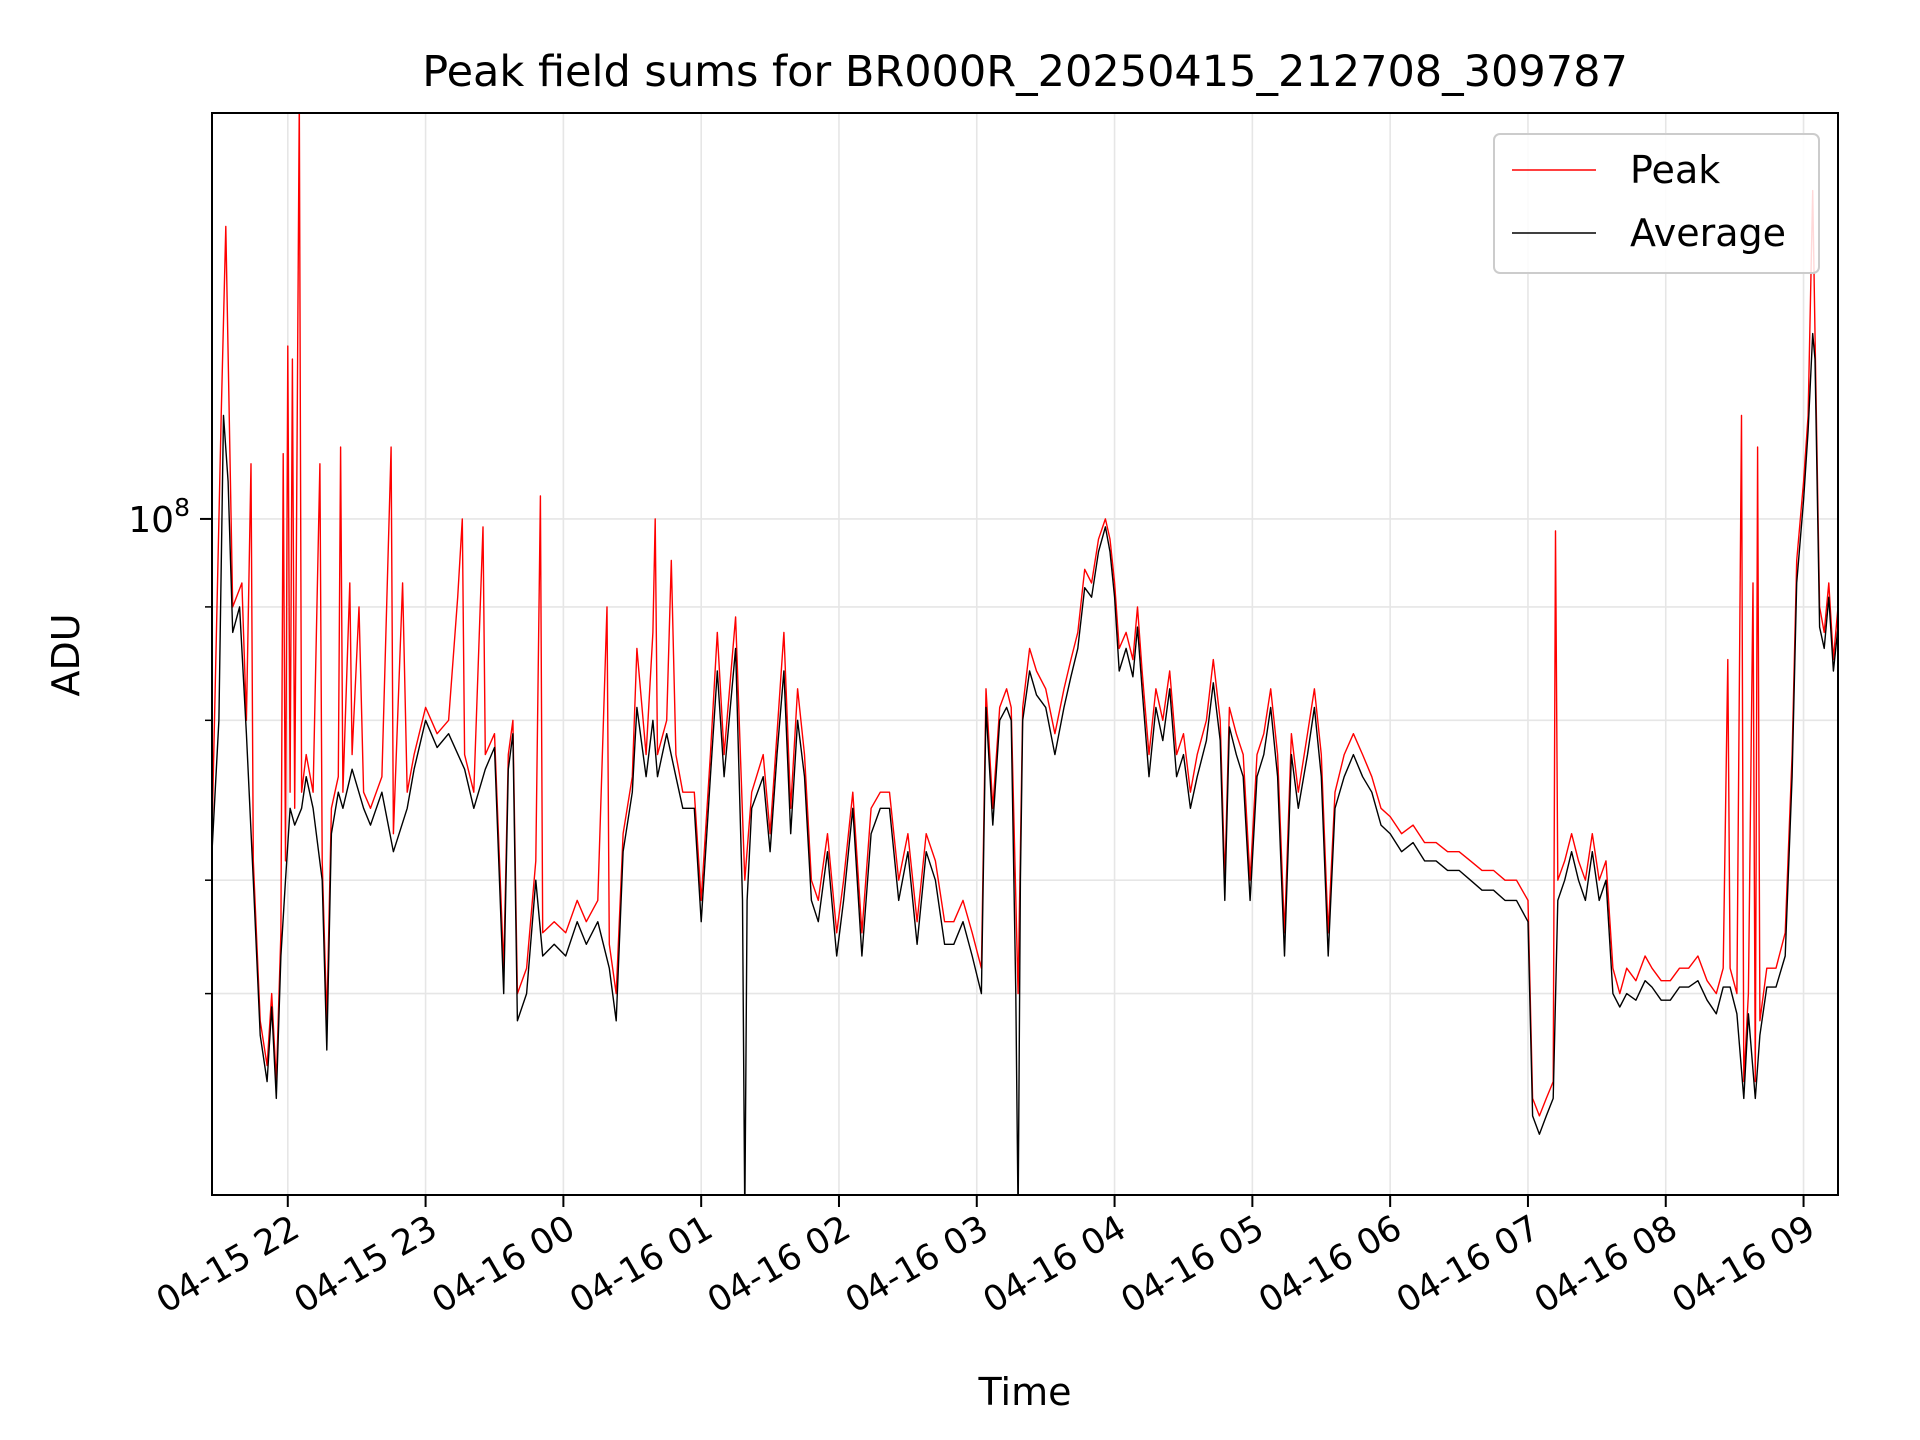 Image resolution: width=1920 pixels, height=1440 pixels. Describe the element at coordinates (1025, 1392) in the screenshot. I see `x-axis-label: Time` at that location.